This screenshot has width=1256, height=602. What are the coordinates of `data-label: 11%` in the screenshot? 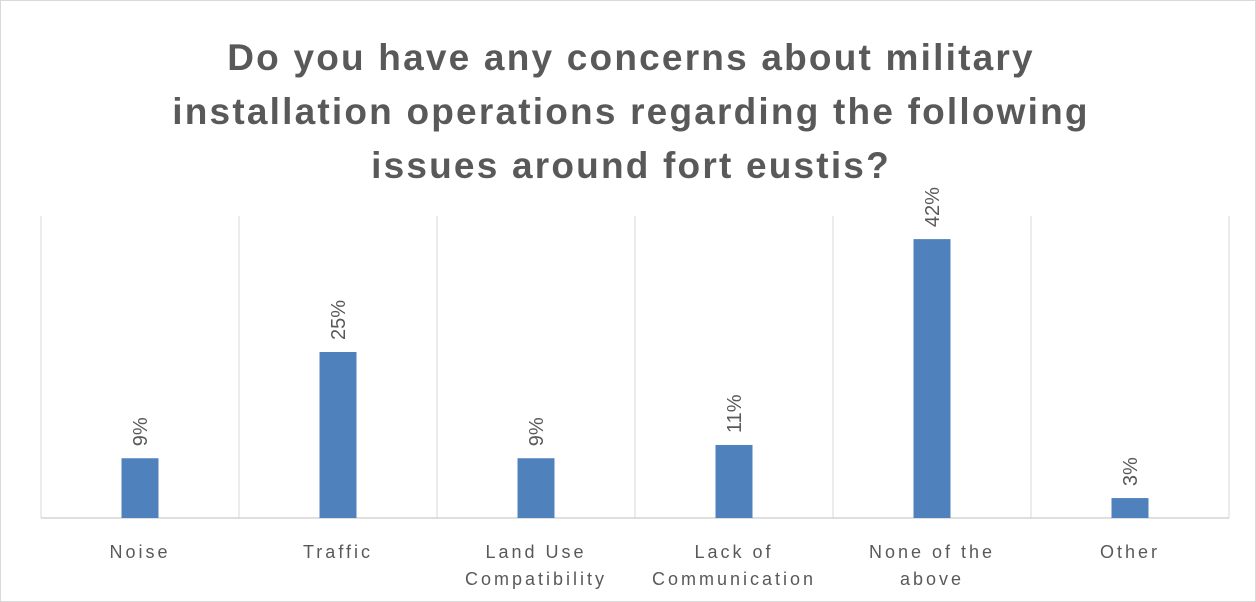 It's located at (735, 413).